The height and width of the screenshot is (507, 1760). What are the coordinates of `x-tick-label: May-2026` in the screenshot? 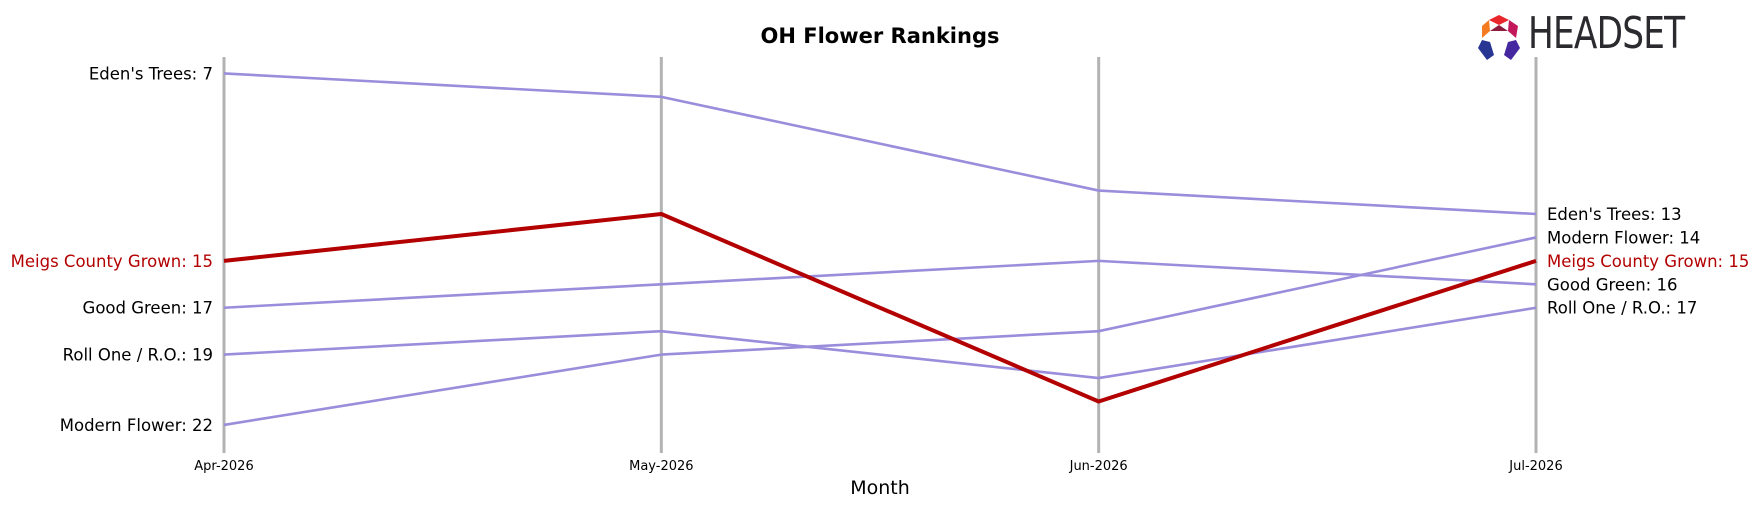 It's located at (661, 466).